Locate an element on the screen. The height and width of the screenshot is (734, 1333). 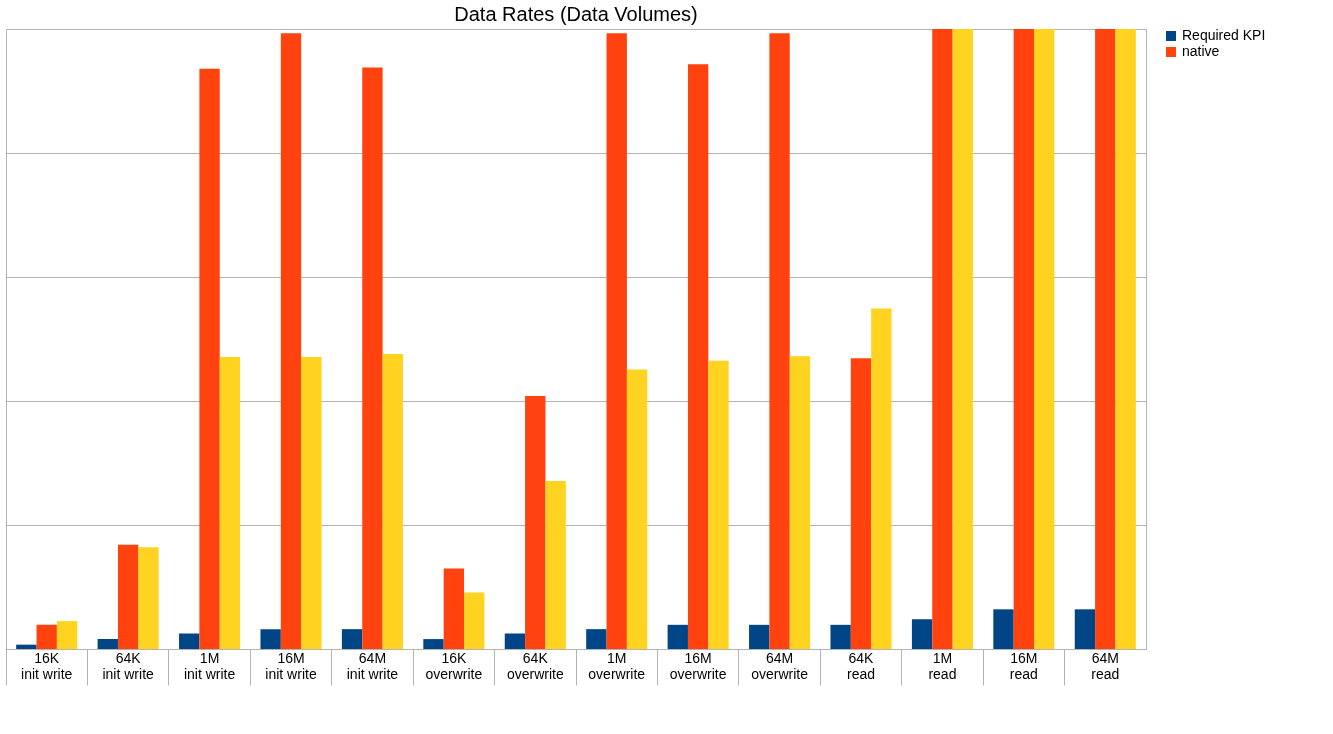
x-tick-label: 1M init write is located at coordinates (209, 665).